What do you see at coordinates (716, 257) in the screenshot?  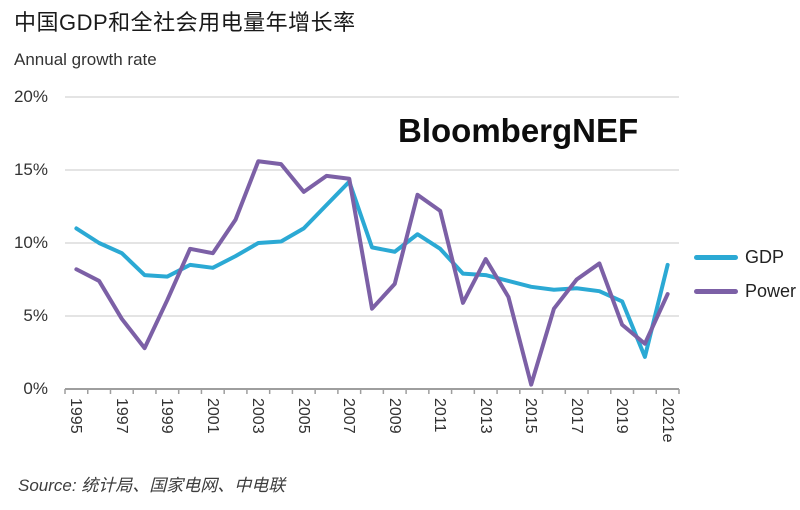 I see `gdp-line-swatch` at bounding box center [716, 257].